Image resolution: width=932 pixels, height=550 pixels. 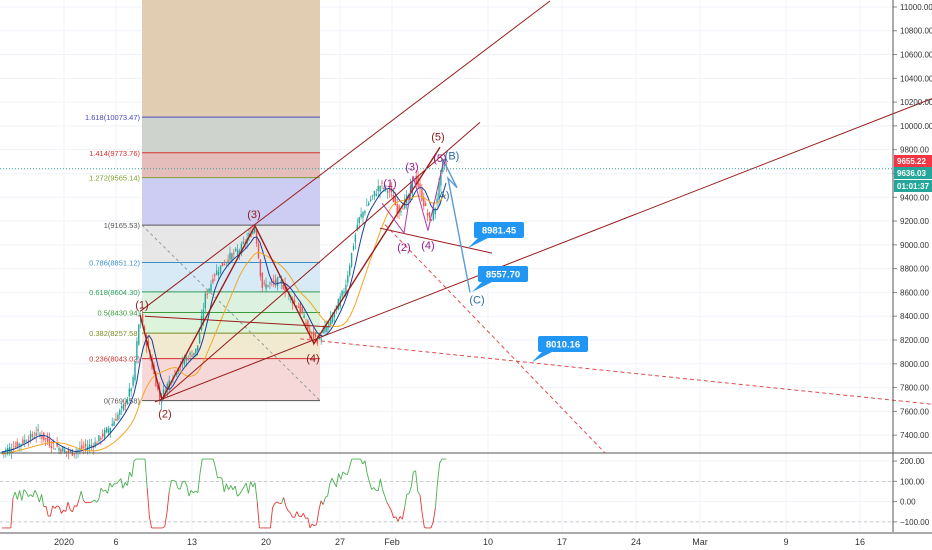 What do you see at coordinates (911, 161) in the screenshot?
I see `price-tag-label: 9655.22` at bounding box center [911, 161].